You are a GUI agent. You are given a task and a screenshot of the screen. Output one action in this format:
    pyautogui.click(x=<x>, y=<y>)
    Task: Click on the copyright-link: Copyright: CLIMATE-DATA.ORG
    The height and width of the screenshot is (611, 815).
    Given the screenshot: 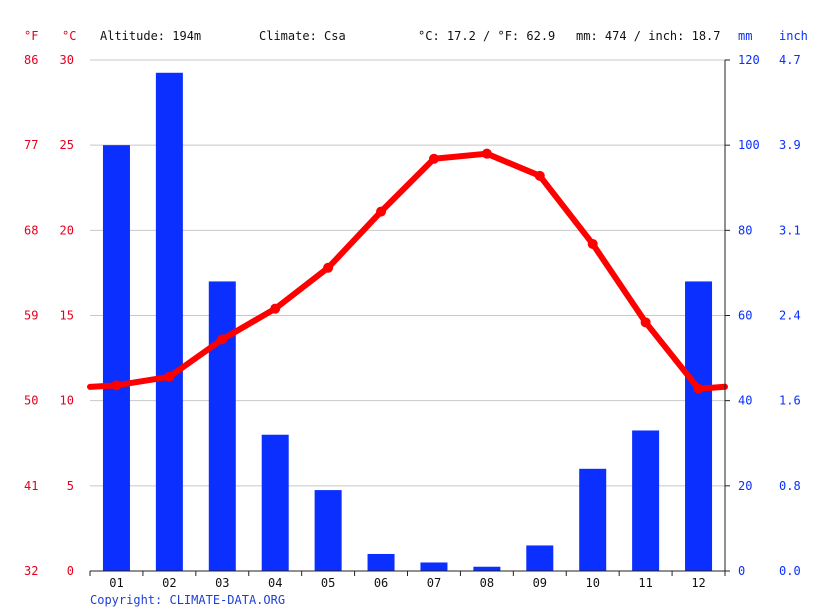 What is the action you would take?
    pyautogui.click(x=187, y=600)
    